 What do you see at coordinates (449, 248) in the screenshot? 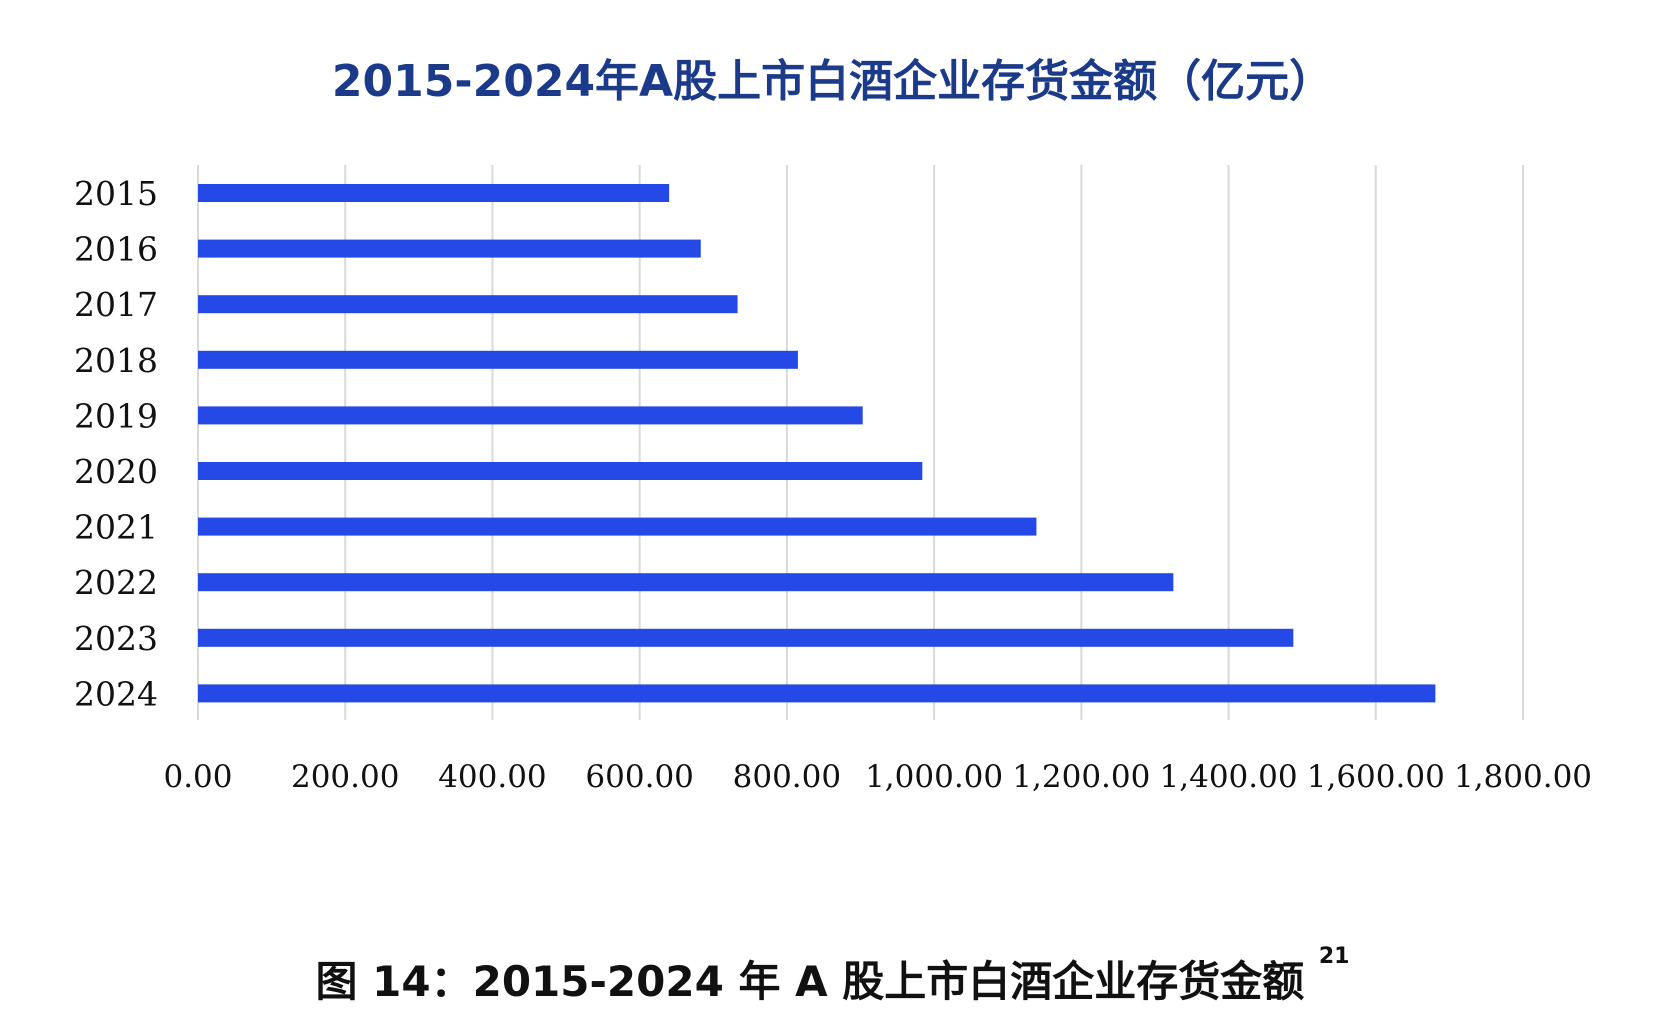
I see `bar-2016` at bounding box center [449, 248].